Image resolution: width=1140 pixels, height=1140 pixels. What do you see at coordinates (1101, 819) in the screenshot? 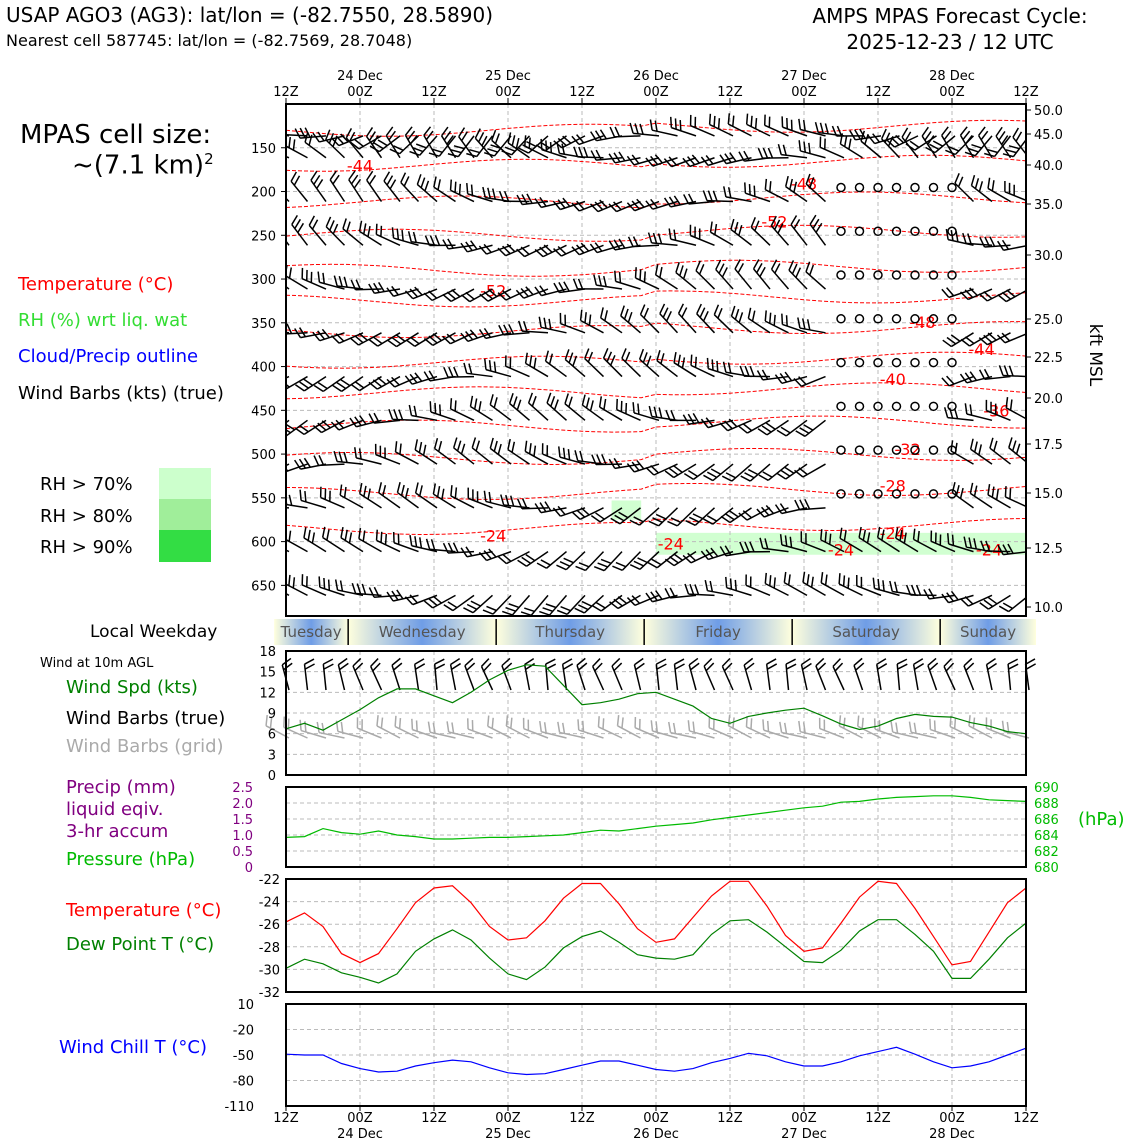
I see `pressure-unit-label: (hPa)` at bounding box center [1101, 819].